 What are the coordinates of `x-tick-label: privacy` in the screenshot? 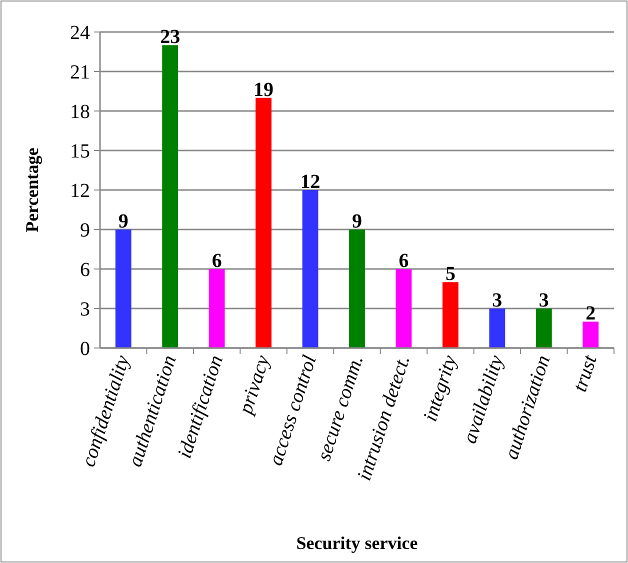 It's located at (254, 385).